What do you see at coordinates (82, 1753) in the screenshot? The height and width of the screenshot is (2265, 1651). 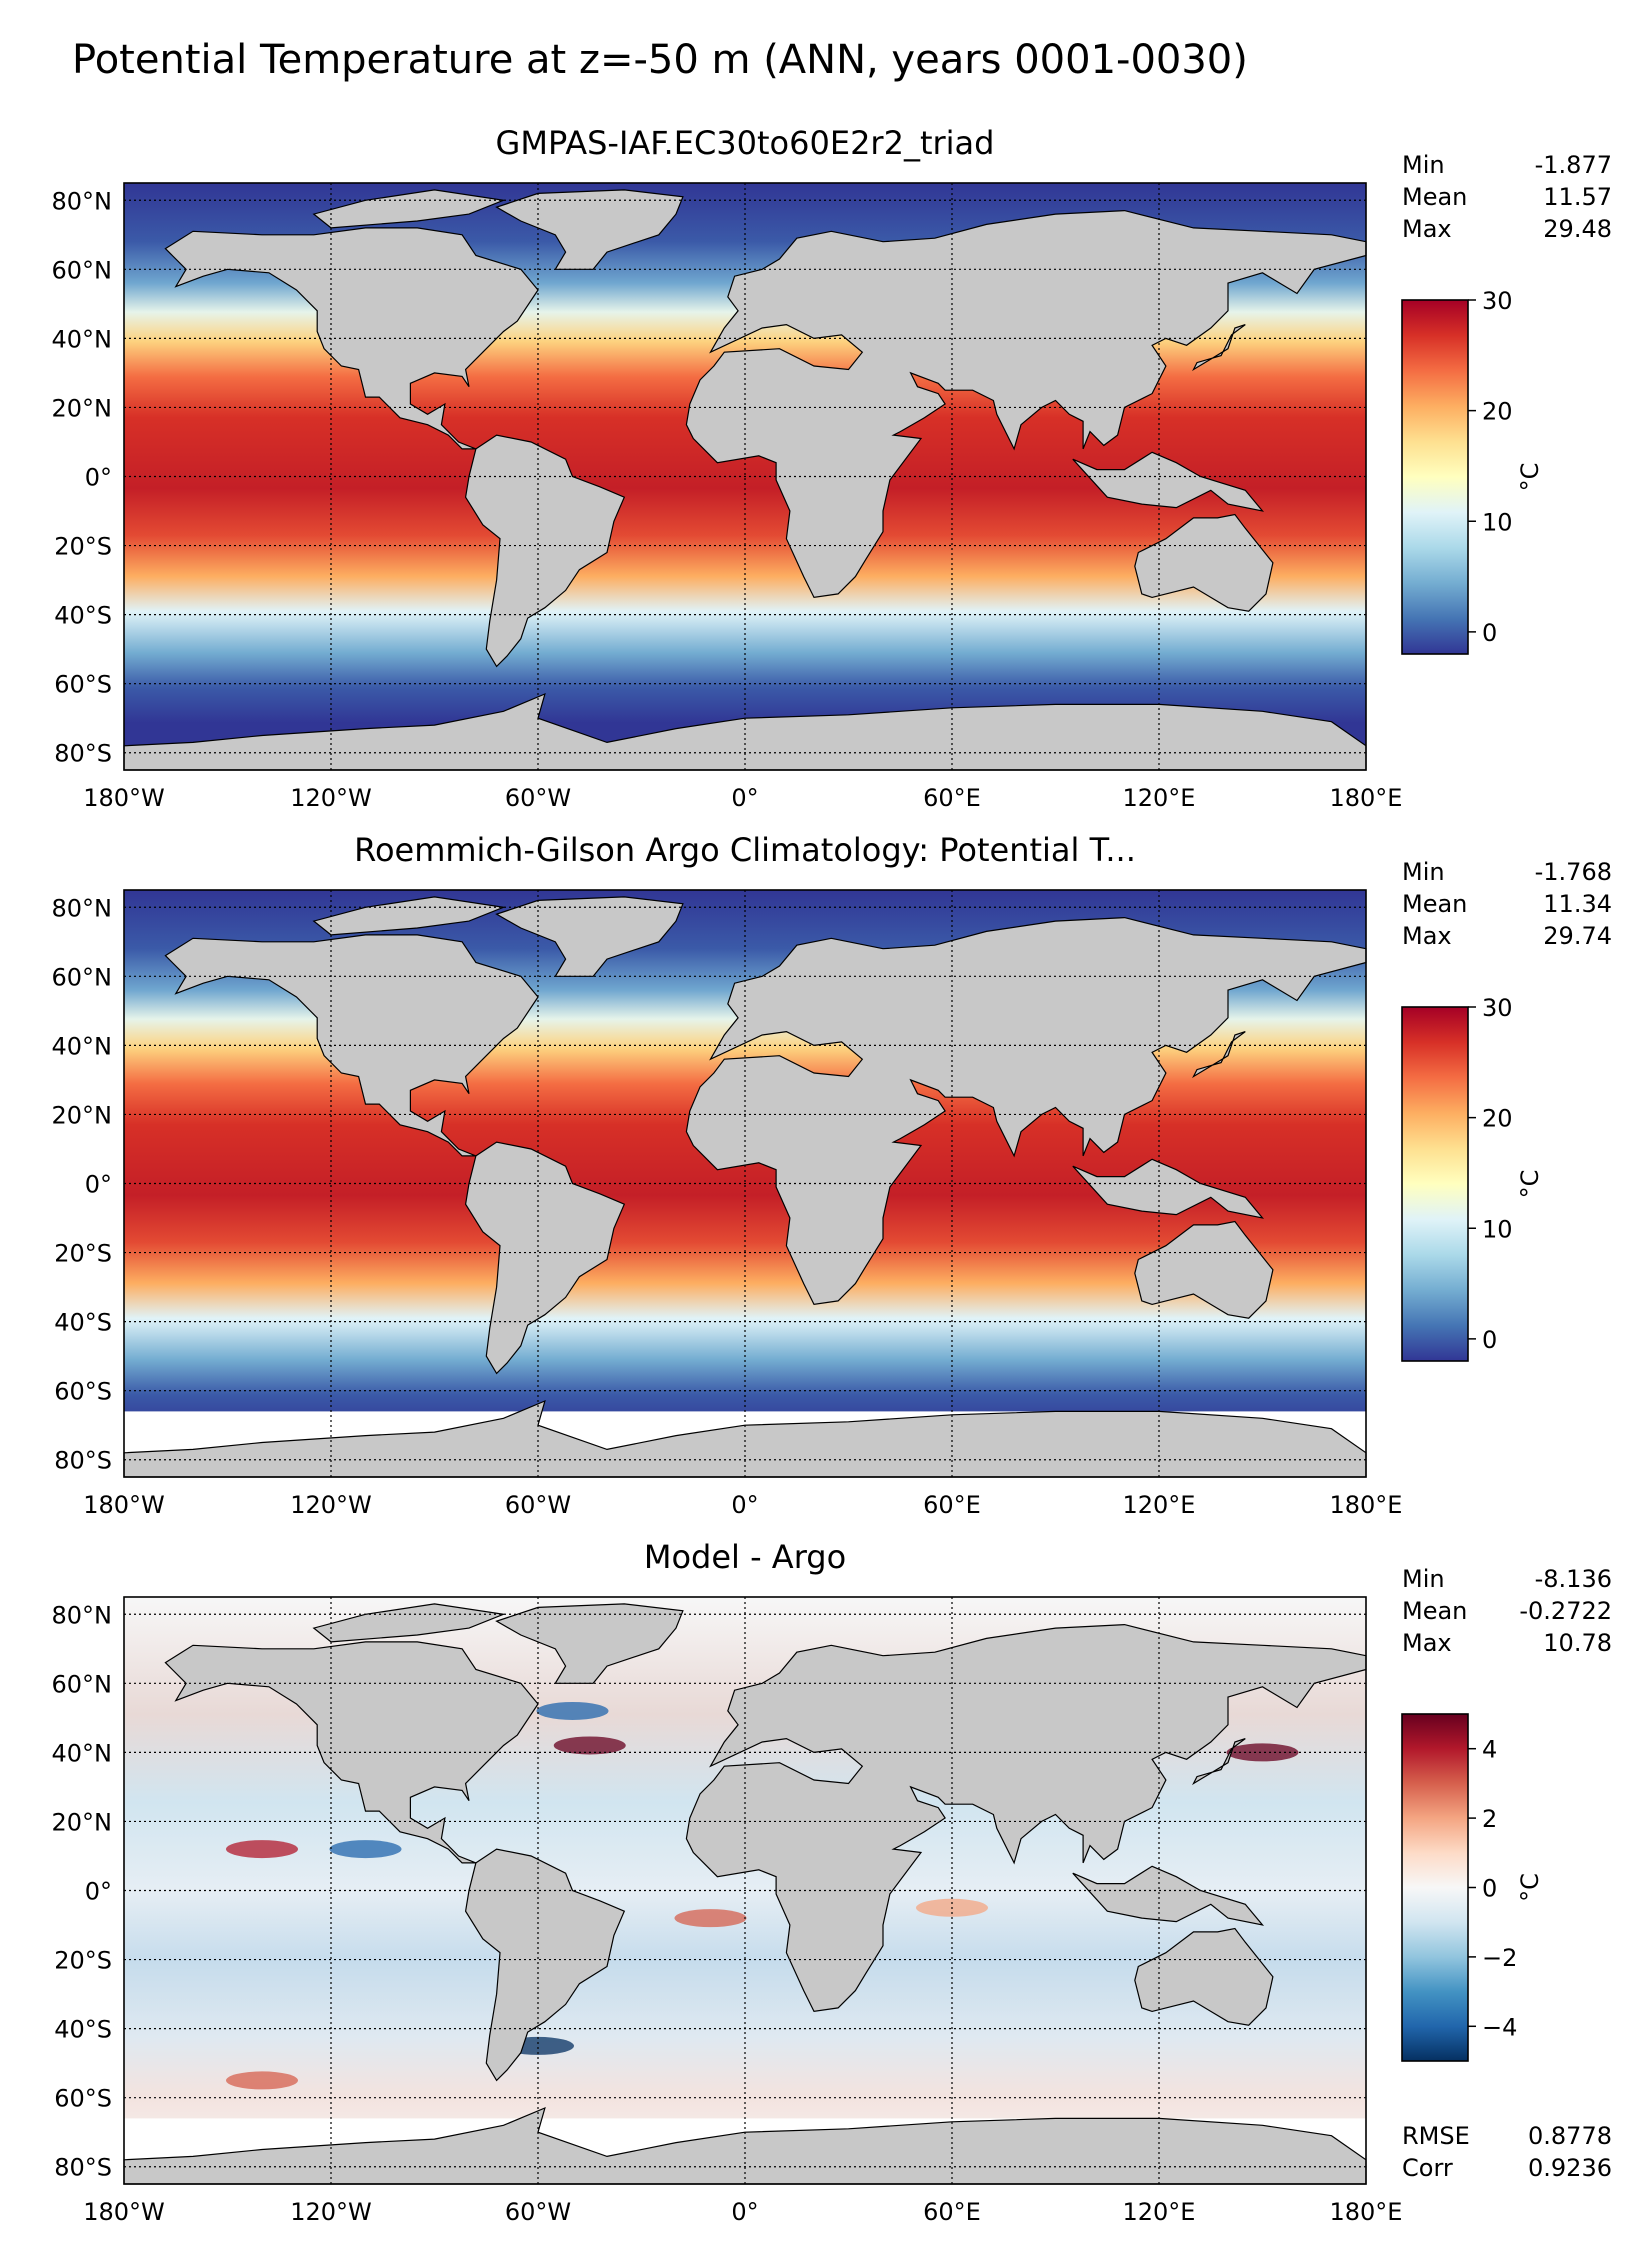 I see `y-tick-label: 40°N` at bounding box center [82, 1753].